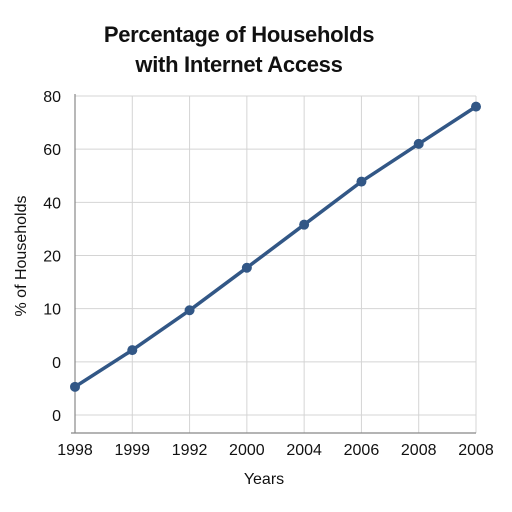 This screenshot has height=512, width=512. Describe the element at coordinates (247, 450) in the screenshot. I see `x-tick-label: 2000` at that location.